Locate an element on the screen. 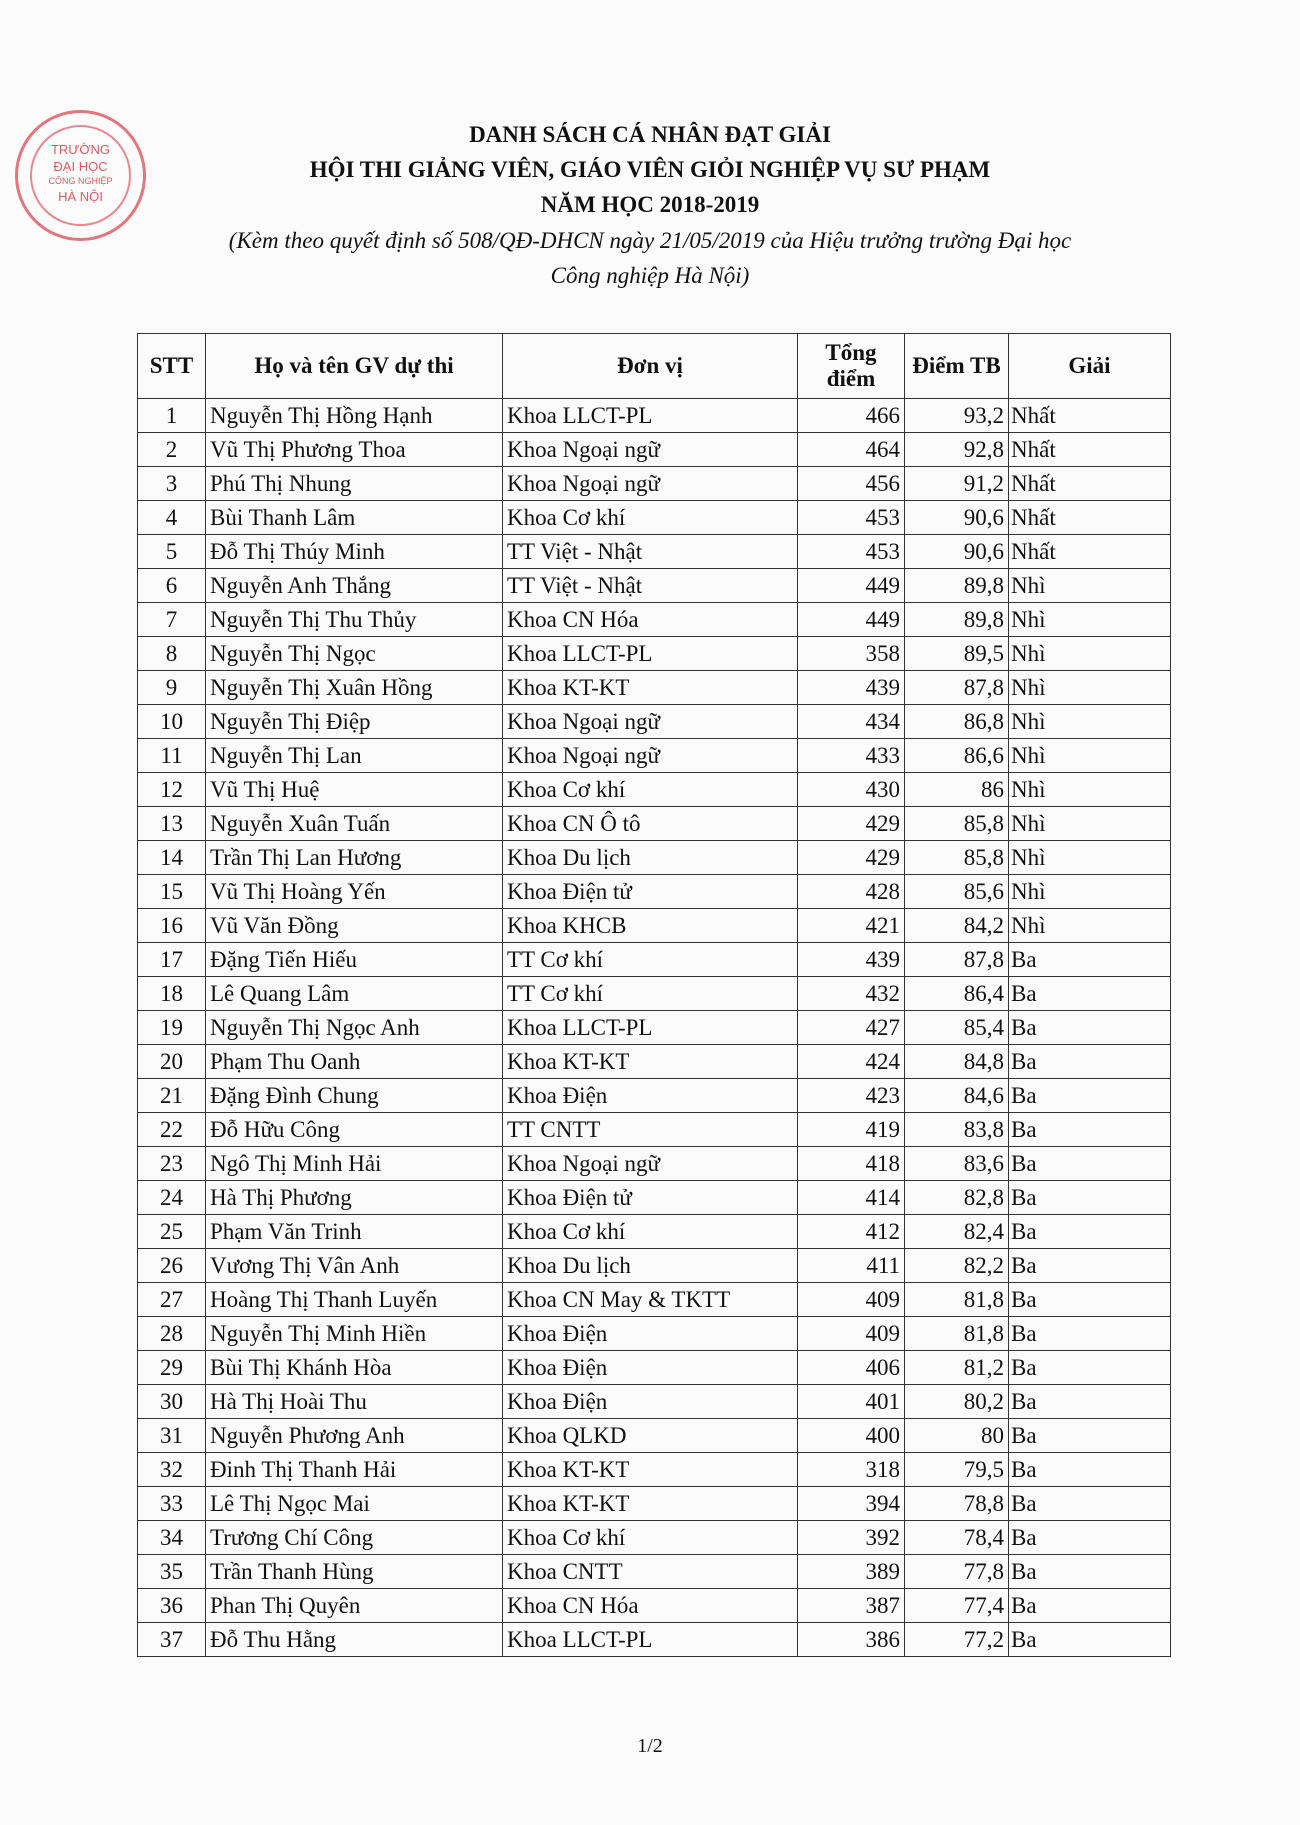 This screenshot has width=1300, height=1825. cell-stt: 2 is located at coordinates (171, 449).